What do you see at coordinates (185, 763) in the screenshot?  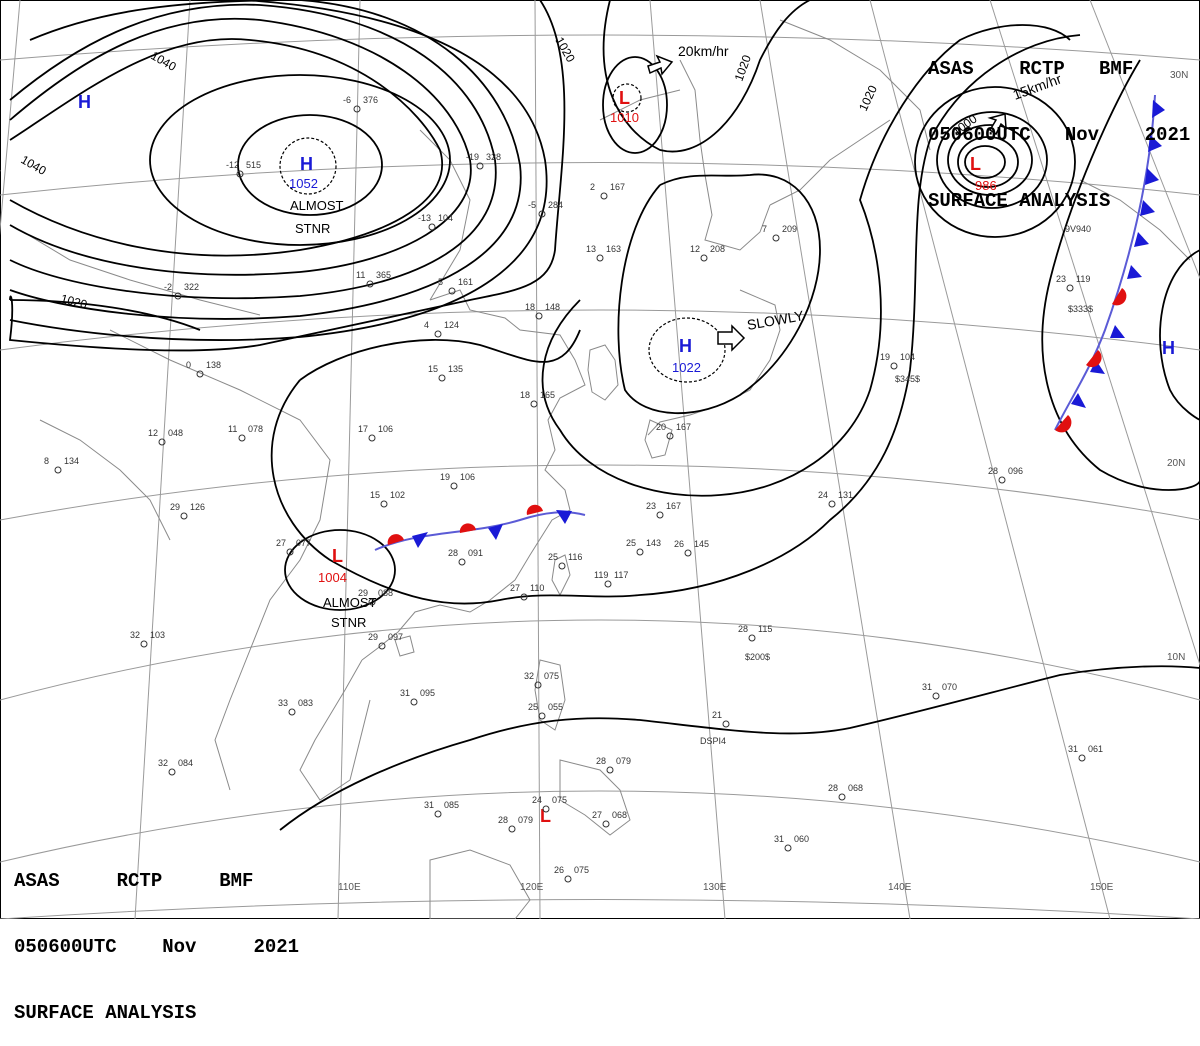 I see `station-pressure: 084` at bounding box center [185, 763].